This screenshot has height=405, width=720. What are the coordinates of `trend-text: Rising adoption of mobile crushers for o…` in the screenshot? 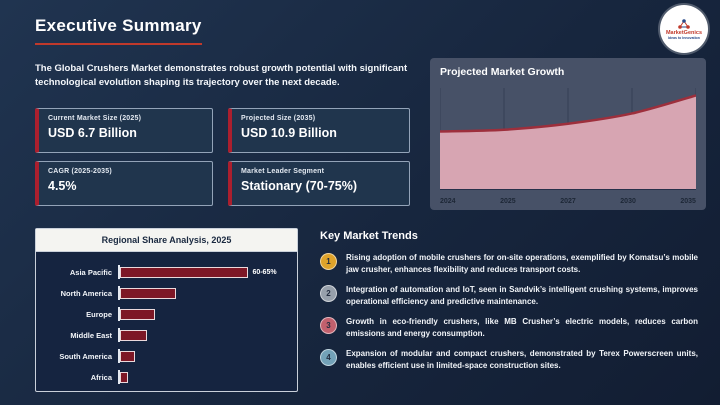 It's located at (522, 263).